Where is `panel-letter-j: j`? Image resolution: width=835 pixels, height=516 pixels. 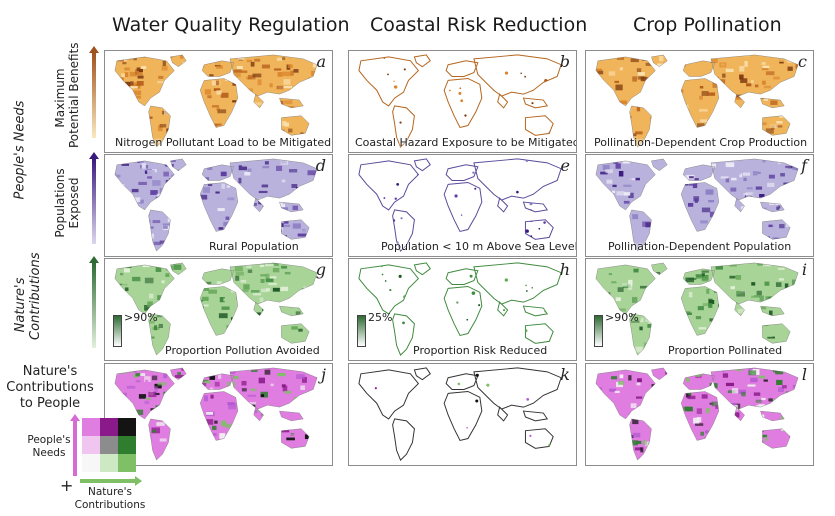 panel-letter-j: j is located at coordinates (323, 374).